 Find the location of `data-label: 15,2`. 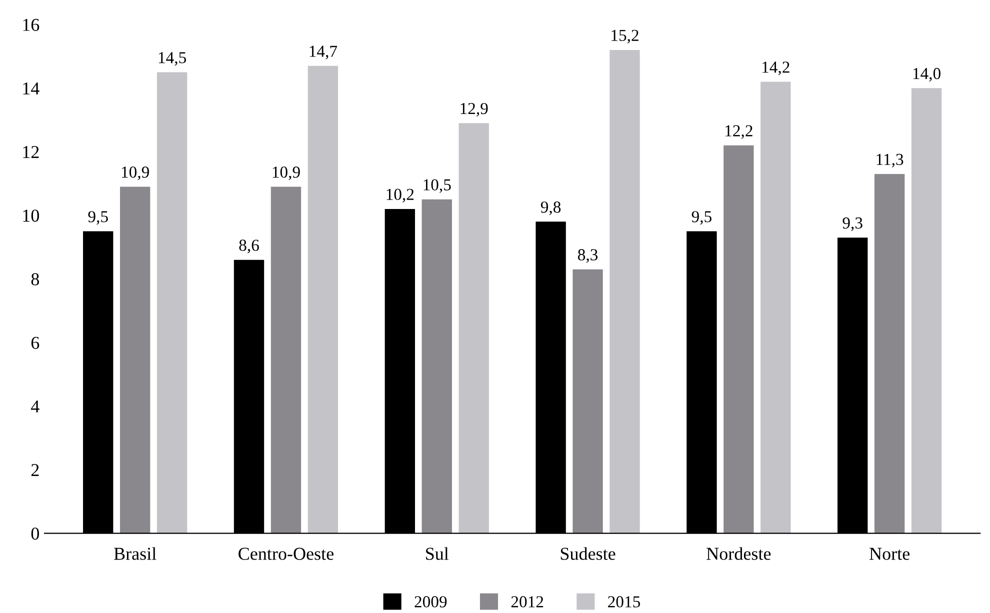

data-label: 15,2 is located at coordinates (625, 37).